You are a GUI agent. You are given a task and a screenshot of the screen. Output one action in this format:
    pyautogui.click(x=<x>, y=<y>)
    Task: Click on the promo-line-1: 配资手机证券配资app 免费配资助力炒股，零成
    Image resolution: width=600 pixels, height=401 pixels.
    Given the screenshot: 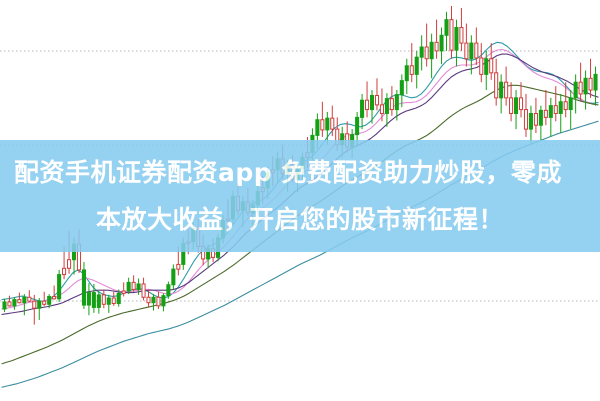 What is the action you would take?
    pyautogui.click(x=288, y=172)
    